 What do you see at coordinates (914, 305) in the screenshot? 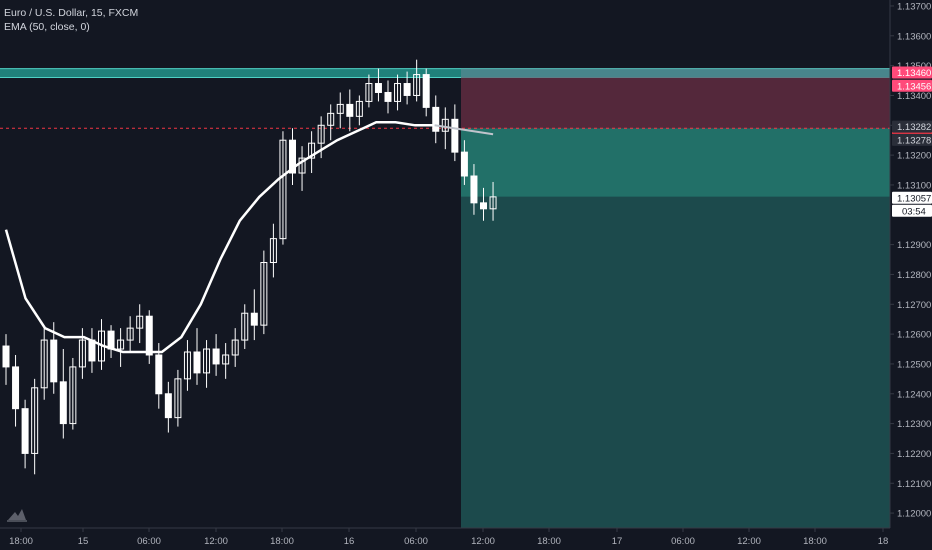
I see `y-tick-label: 1.12700` at bounding box center [914, 305].